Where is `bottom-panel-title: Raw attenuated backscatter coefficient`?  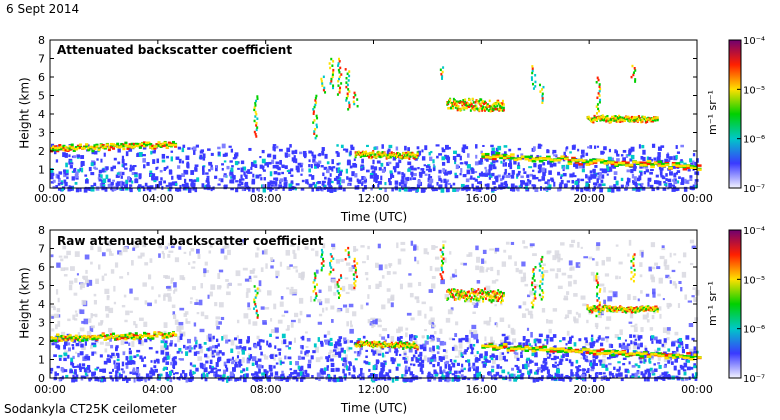 bottom-panel-title: Raw attenuated backscatter coefficient is located at coordinates (190, 241).